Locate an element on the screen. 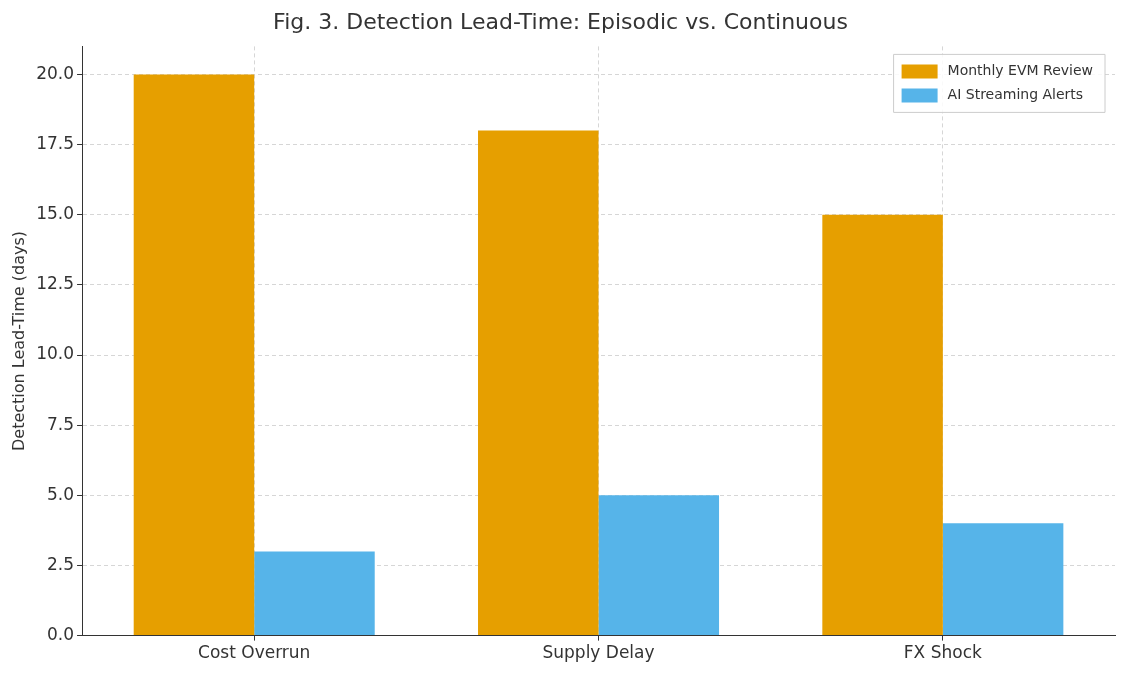 The width and height of the screenshot is (1125, 673). y-tick-label: 10.0 is located at coordinates (55, 353).